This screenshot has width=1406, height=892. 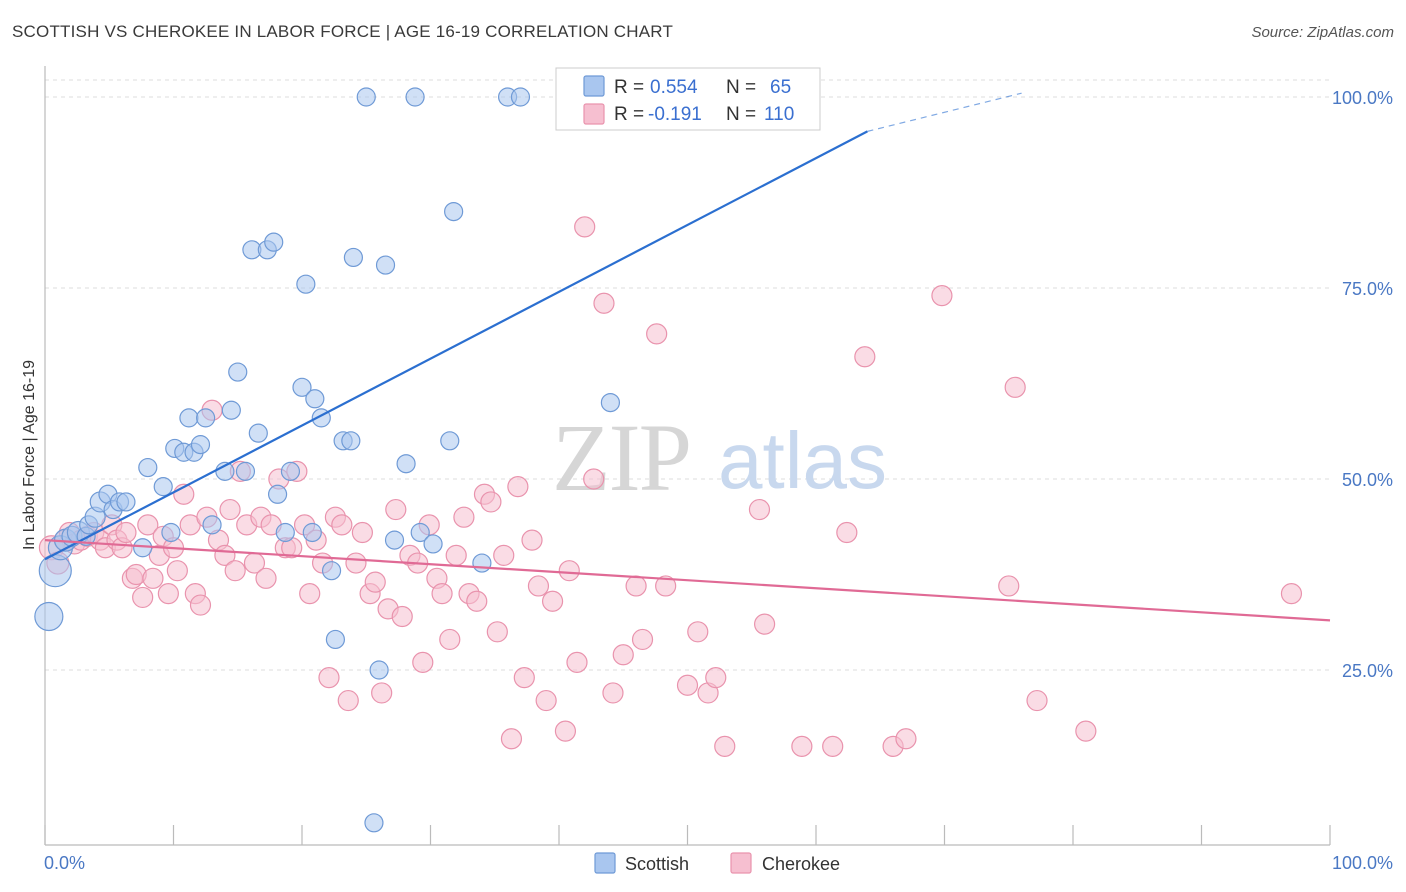 What do you see at coordinates (779, 114) in the screenshot?
I see `legend-n-value-cherokee: 110` at bounding box center [779, 114].